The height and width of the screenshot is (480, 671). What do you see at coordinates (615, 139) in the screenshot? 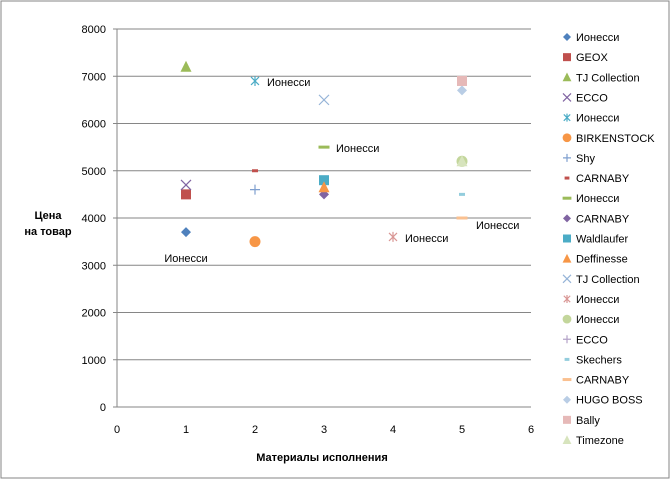
I see `legend-label: BIRKENSTOCK` at bounding box center [615, 139].